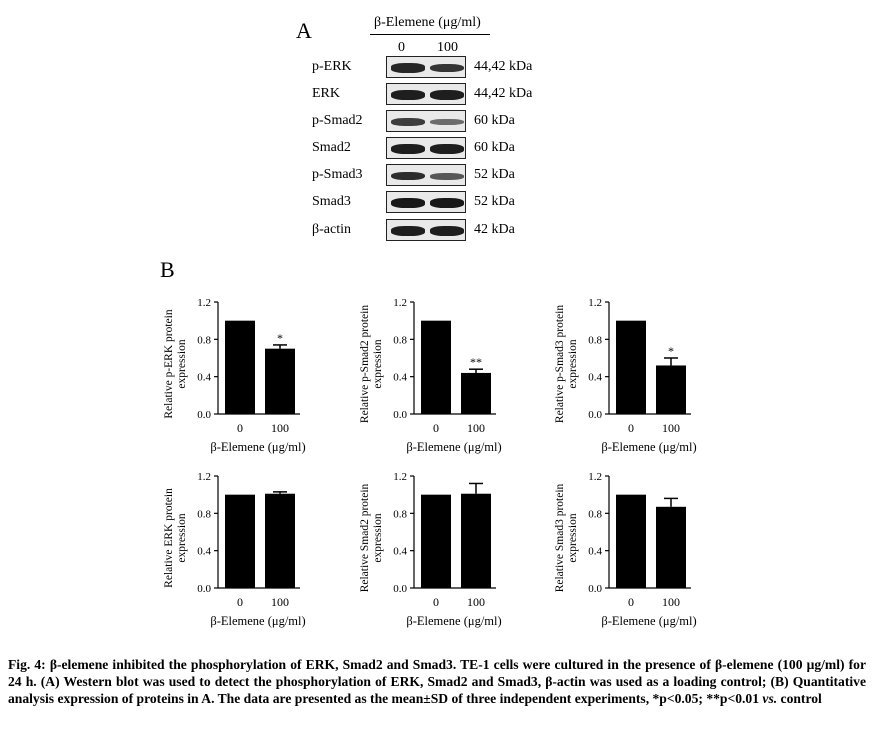  I want to click on panel-b-letter: B, so click(167, 269).